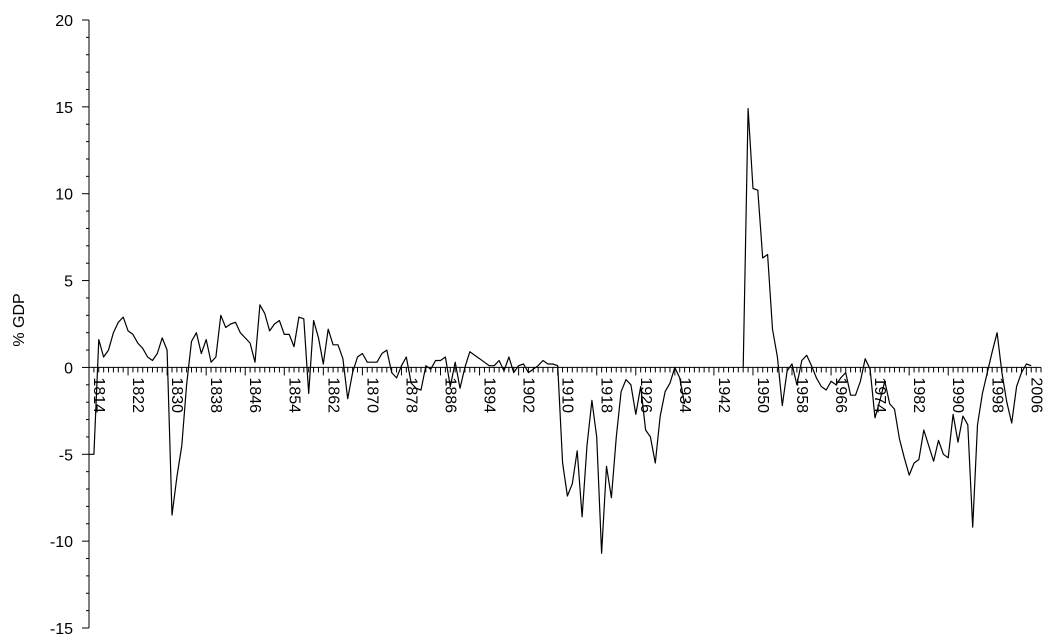  What do you see at coordinates (70, 325) in the screenshot?
I see `y-axis: -15 -10 -5 0 5 10 15 20` at bounding box center [70, 325].